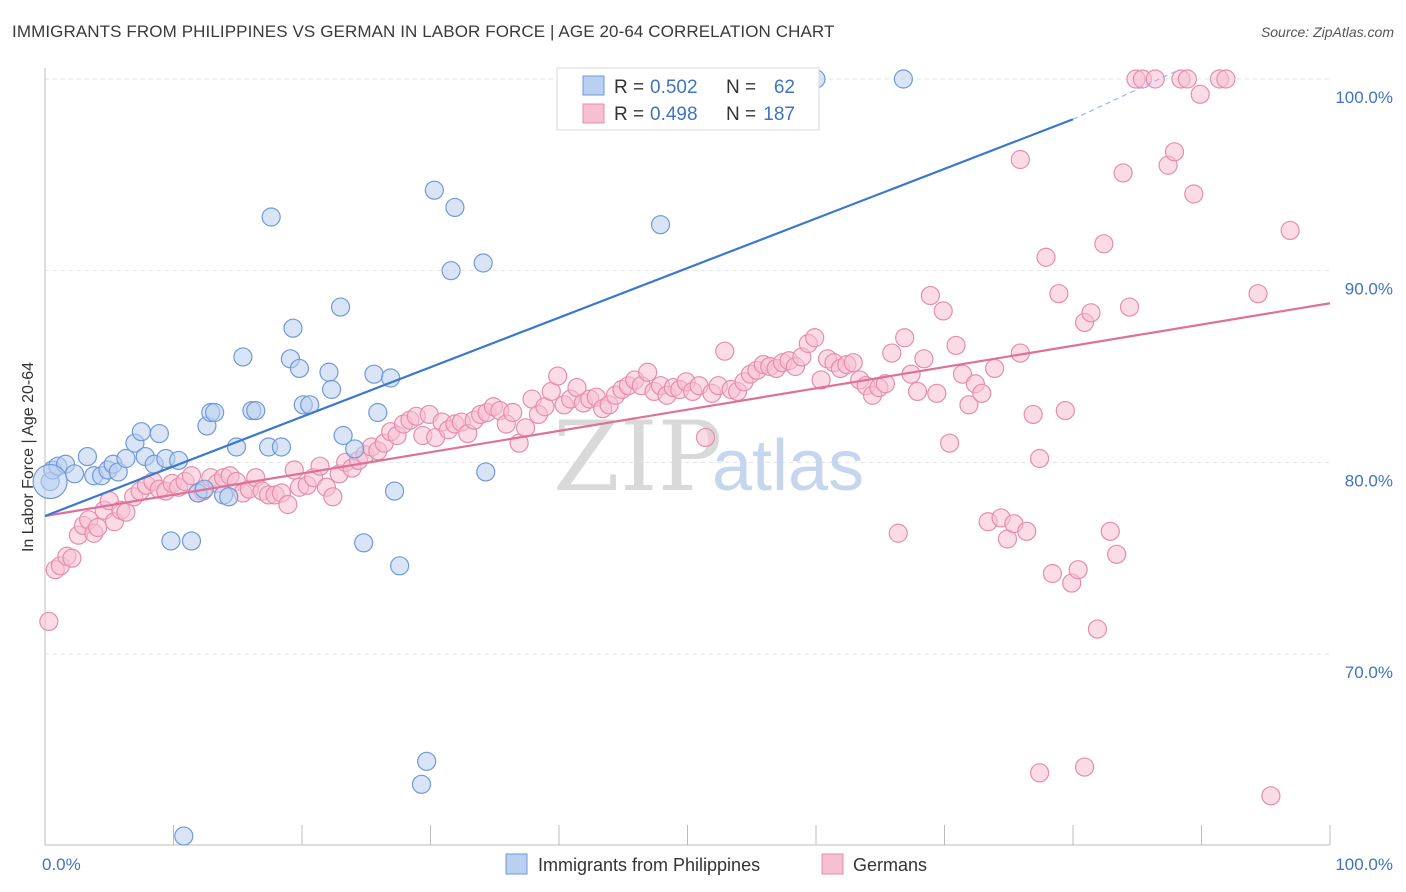  Describe the element at coordinates (674, 114) in the screenshot. I see `legend-r-value-pink: 0.498` at that location.